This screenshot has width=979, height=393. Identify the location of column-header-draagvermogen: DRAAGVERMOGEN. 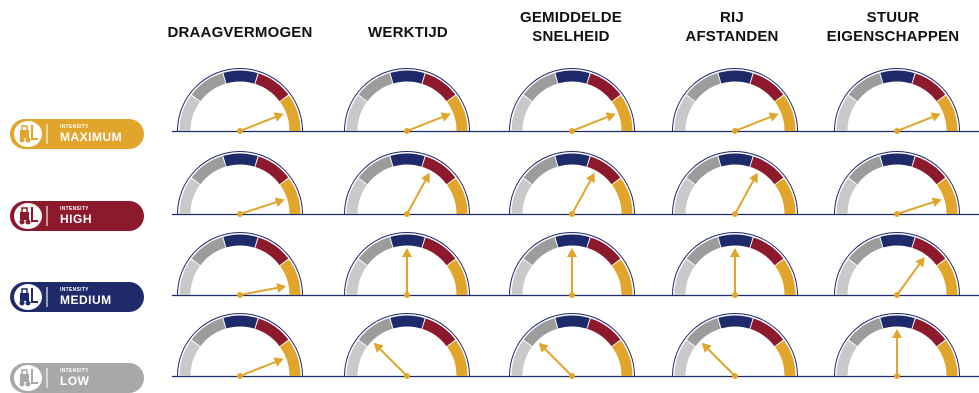
(240, 32).